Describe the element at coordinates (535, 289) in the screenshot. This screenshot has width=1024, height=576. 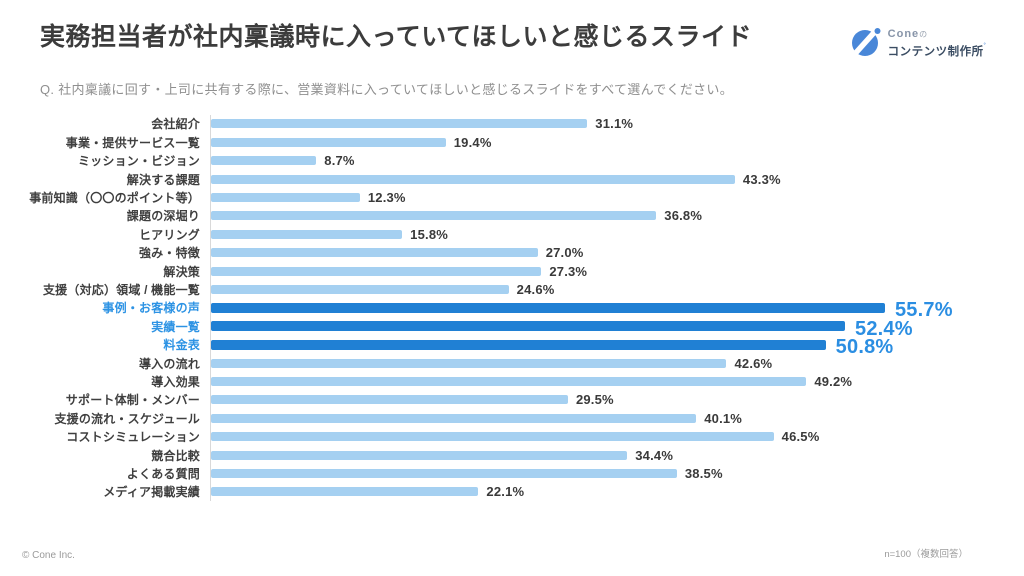
I see `value-label: 24.6%` at that location.